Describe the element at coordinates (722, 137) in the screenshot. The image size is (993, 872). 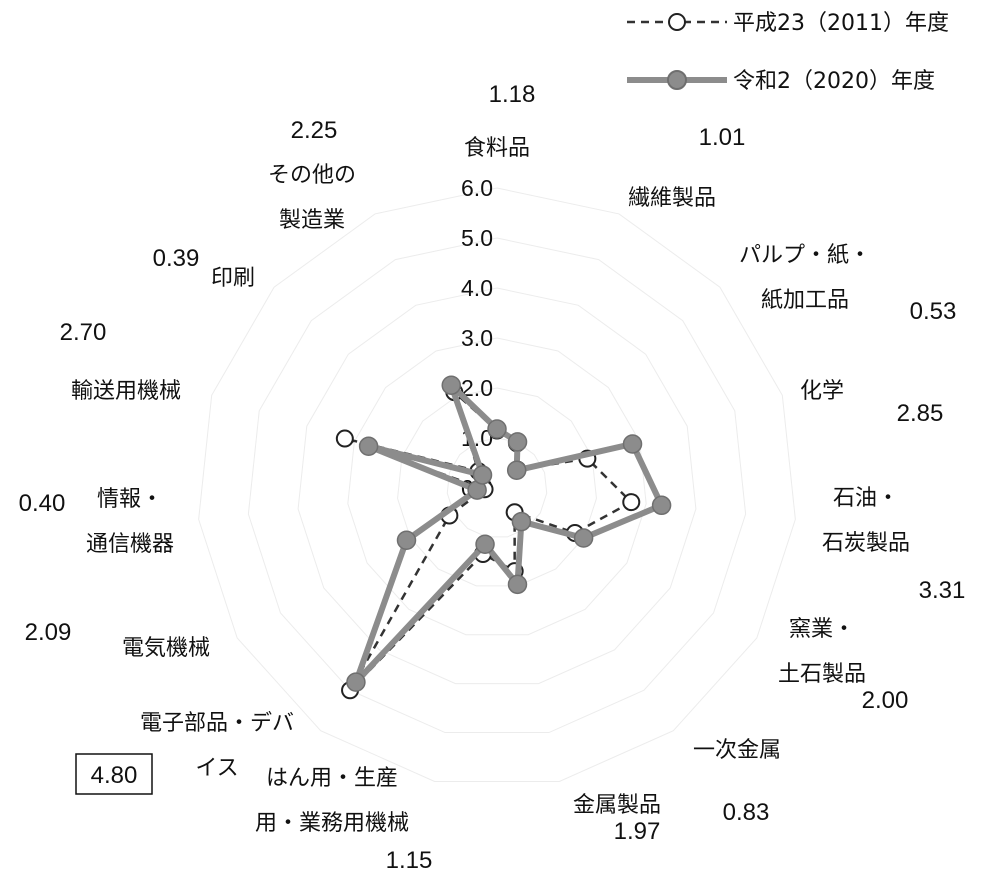
I see `value-label: 1.01` at that location.